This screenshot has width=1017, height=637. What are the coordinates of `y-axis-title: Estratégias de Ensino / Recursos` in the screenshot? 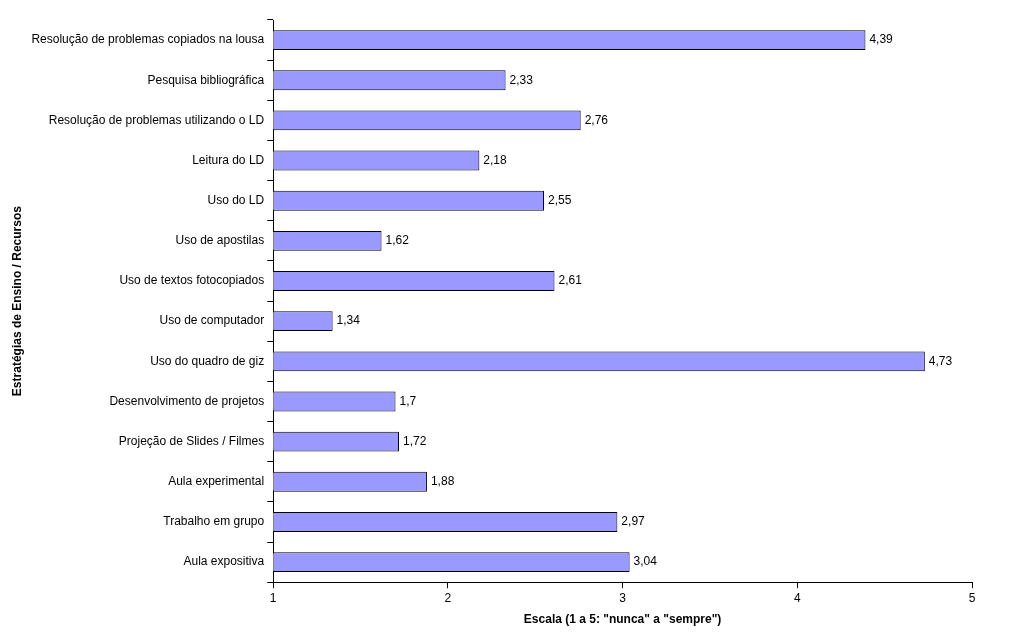 It's located at (16, 301).